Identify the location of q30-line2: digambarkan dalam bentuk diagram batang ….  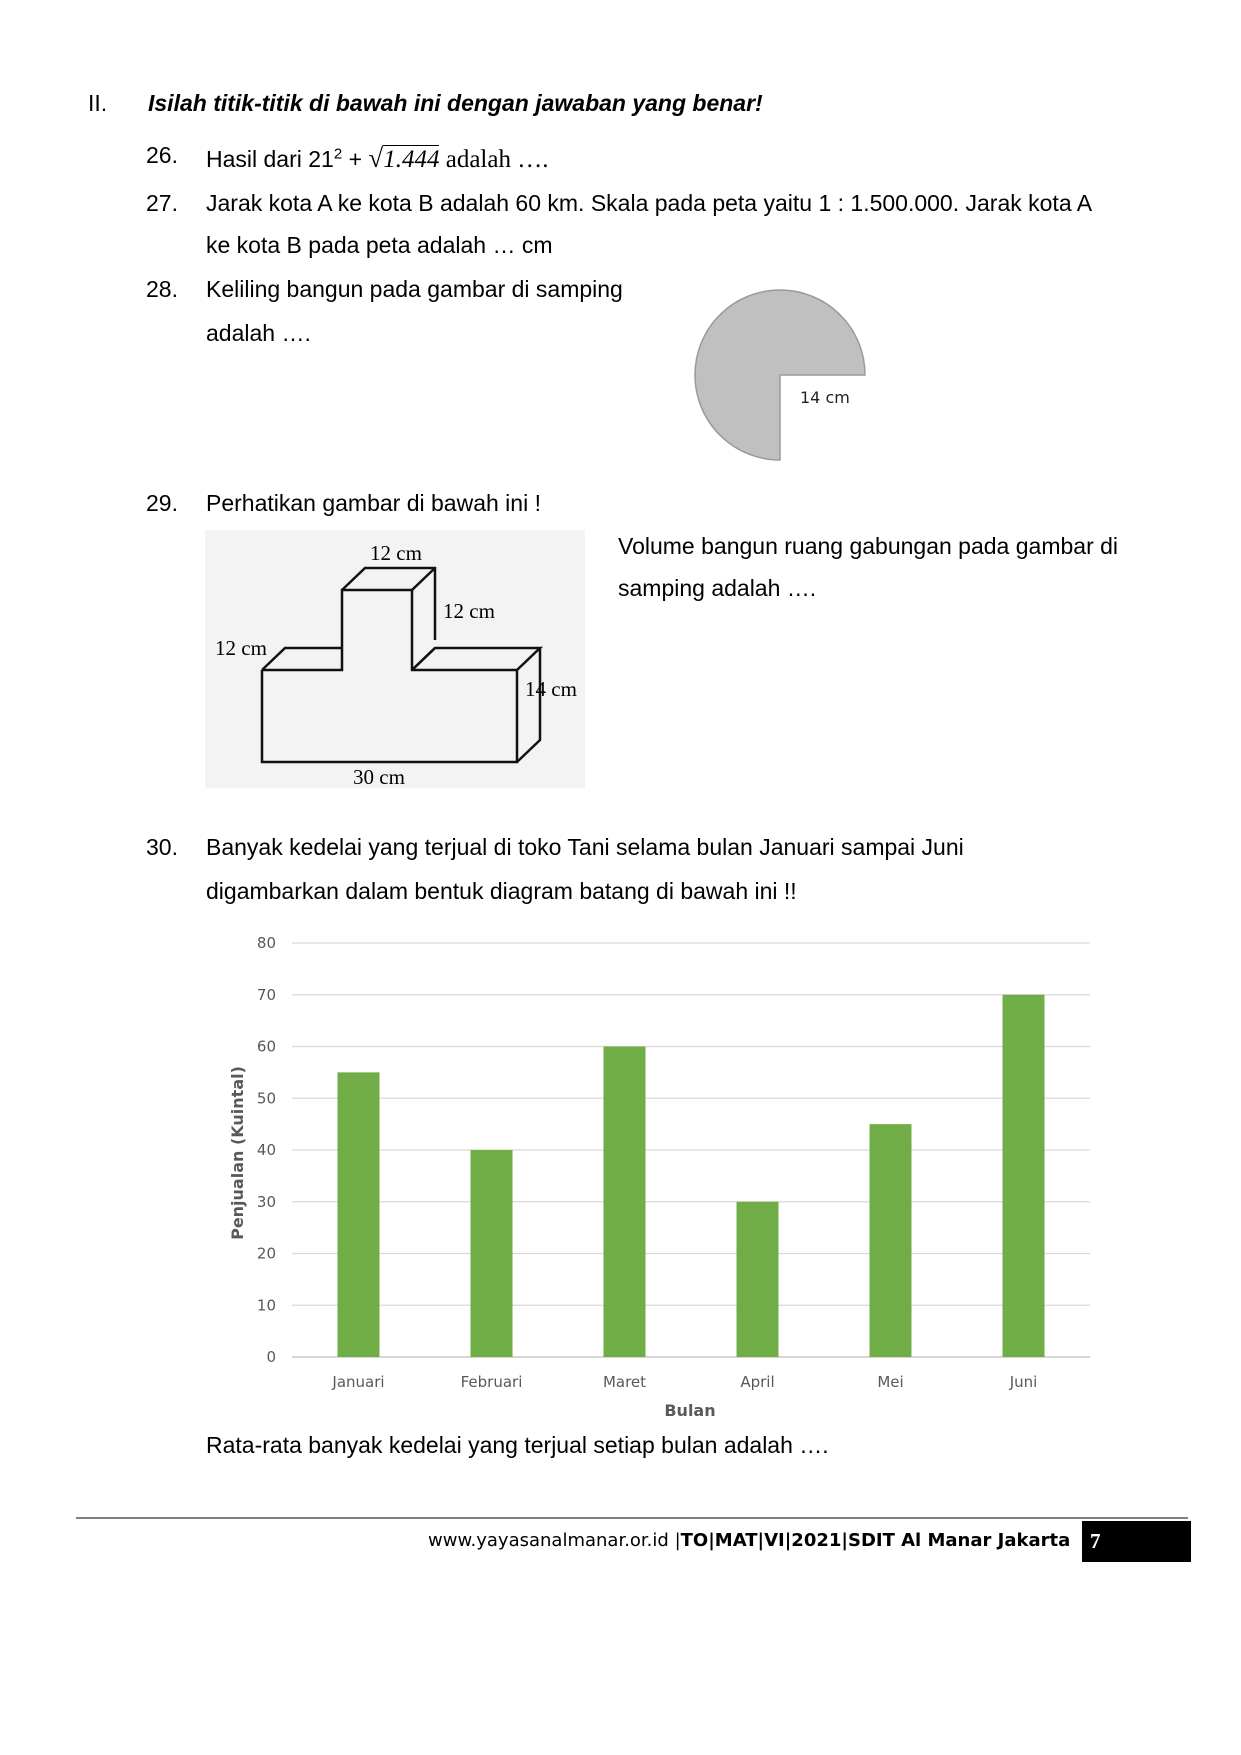
(501, 891).